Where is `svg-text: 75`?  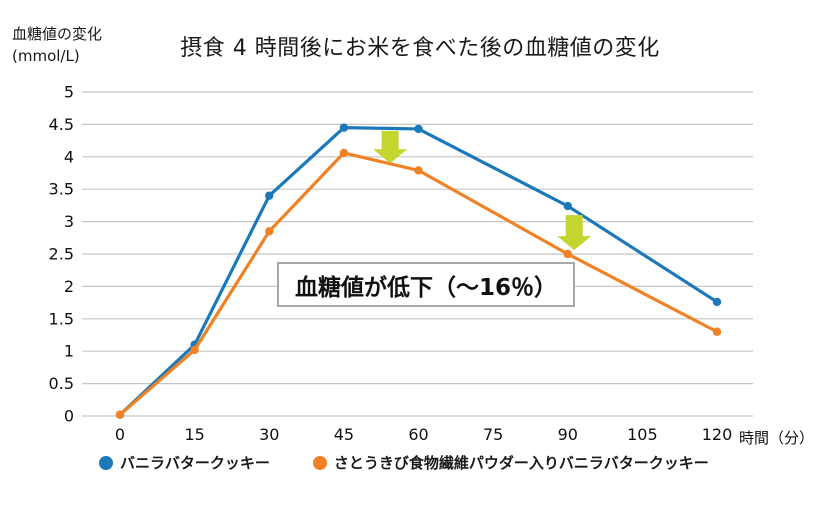 svg-text: 75 is located at coordinates (493, 434).